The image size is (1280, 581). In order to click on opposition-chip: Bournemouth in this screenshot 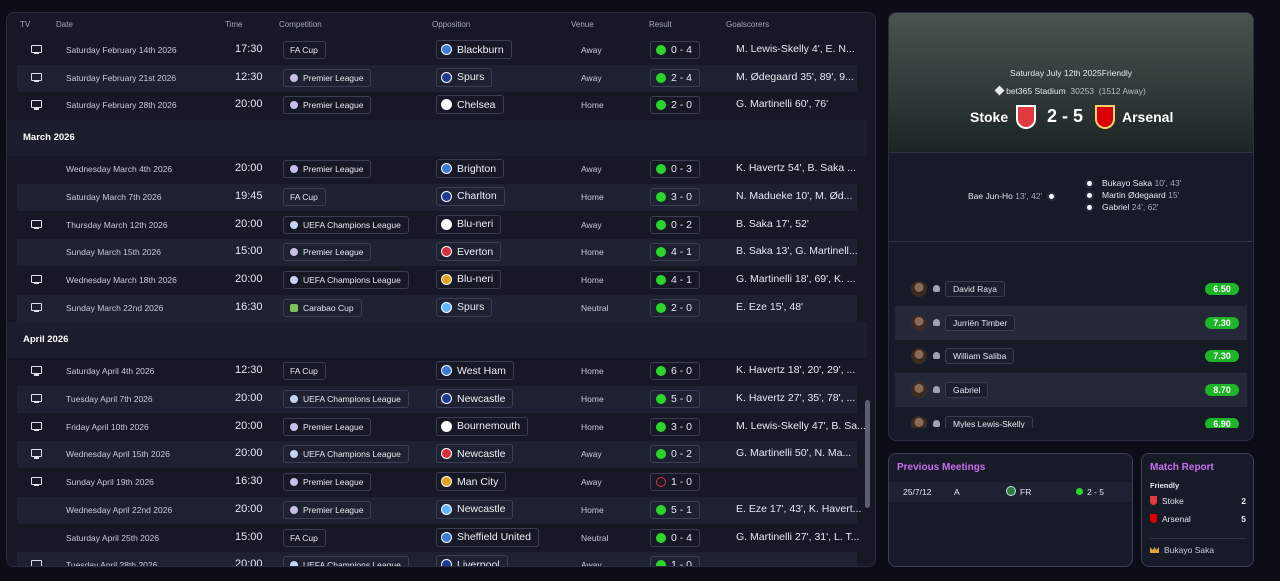, I will do `click(482, 426)`.